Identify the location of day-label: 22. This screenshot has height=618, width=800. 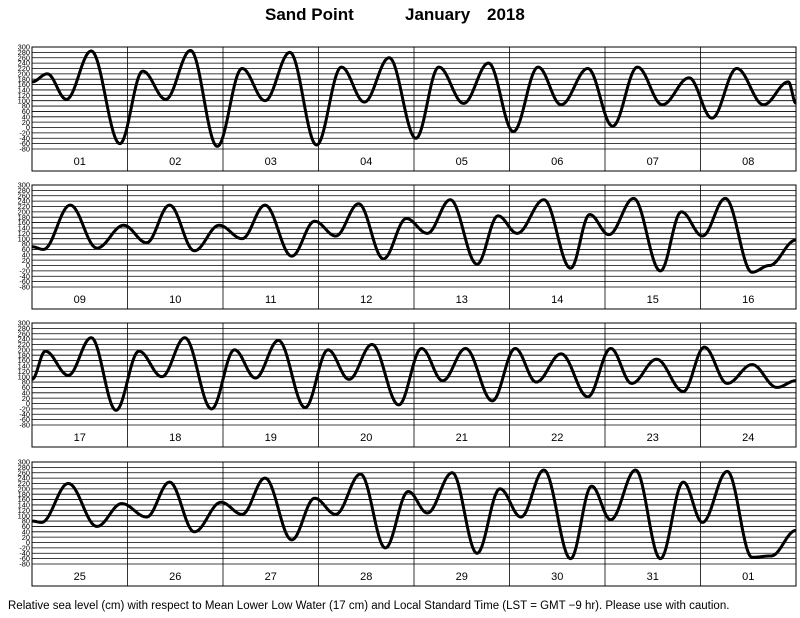
(557, 438).